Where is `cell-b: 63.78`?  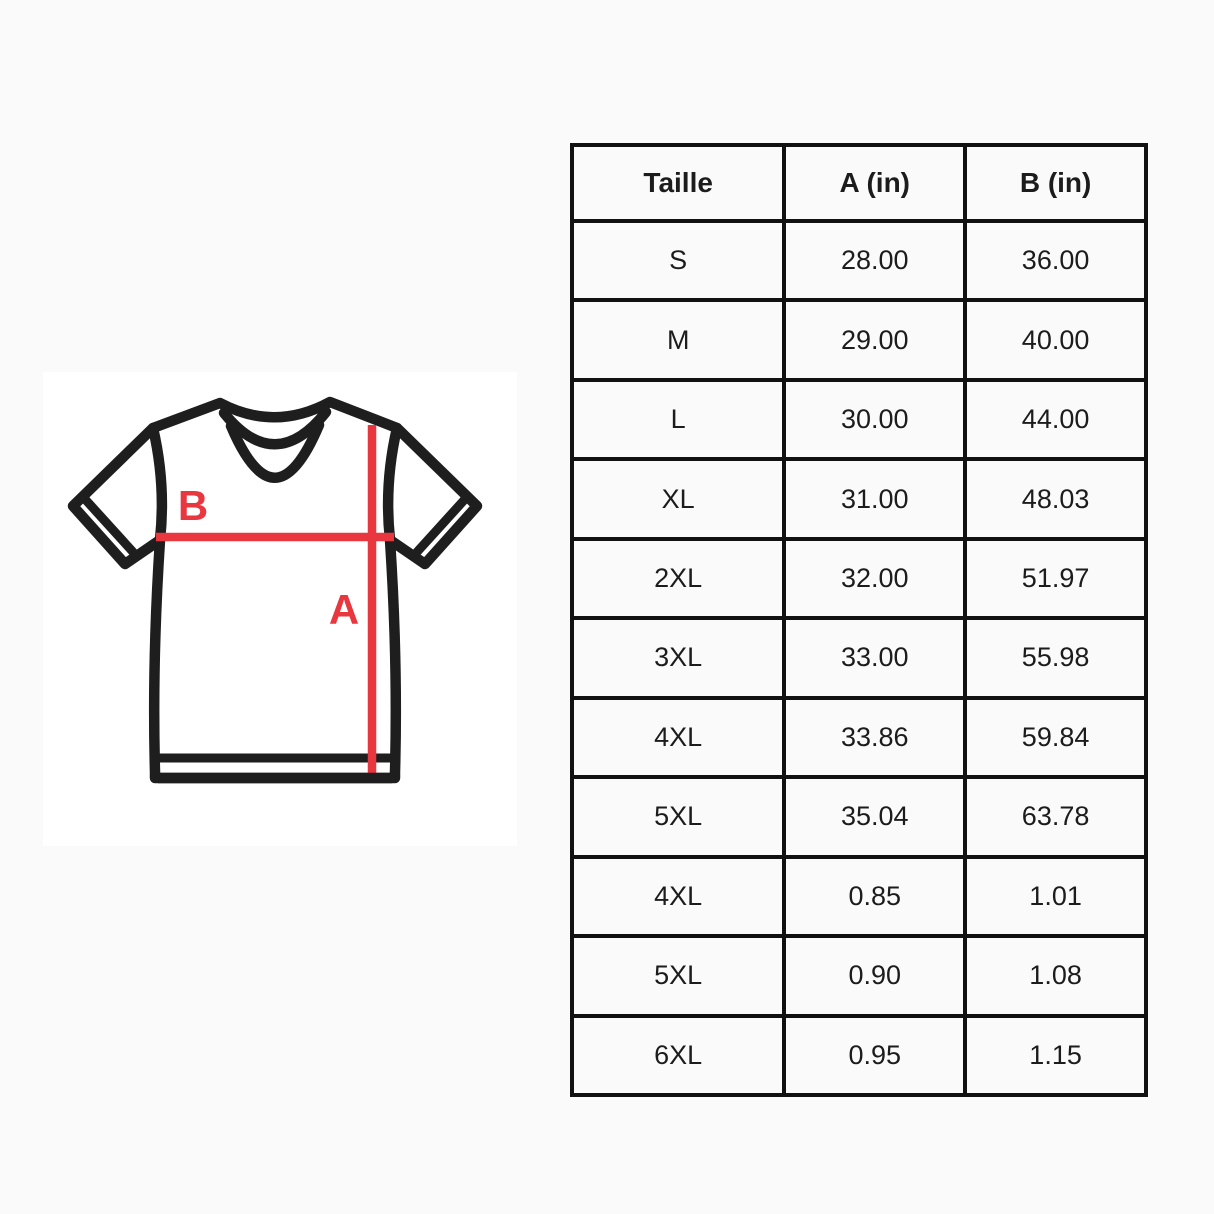
cell-b: 63.78 is located at coordinates (1055, 817).